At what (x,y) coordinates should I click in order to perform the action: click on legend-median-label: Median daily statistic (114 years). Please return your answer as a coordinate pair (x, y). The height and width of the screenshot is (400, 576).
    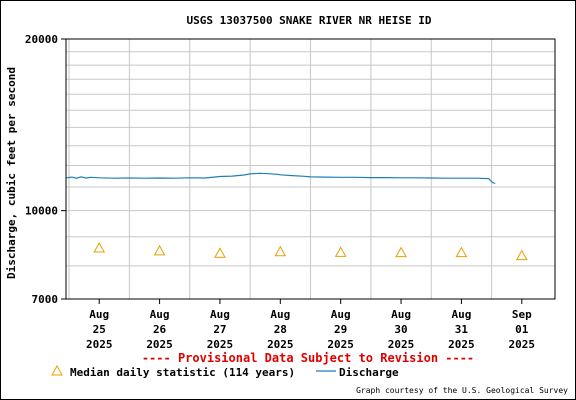
    Looking at the image, I should click on (182, 372).